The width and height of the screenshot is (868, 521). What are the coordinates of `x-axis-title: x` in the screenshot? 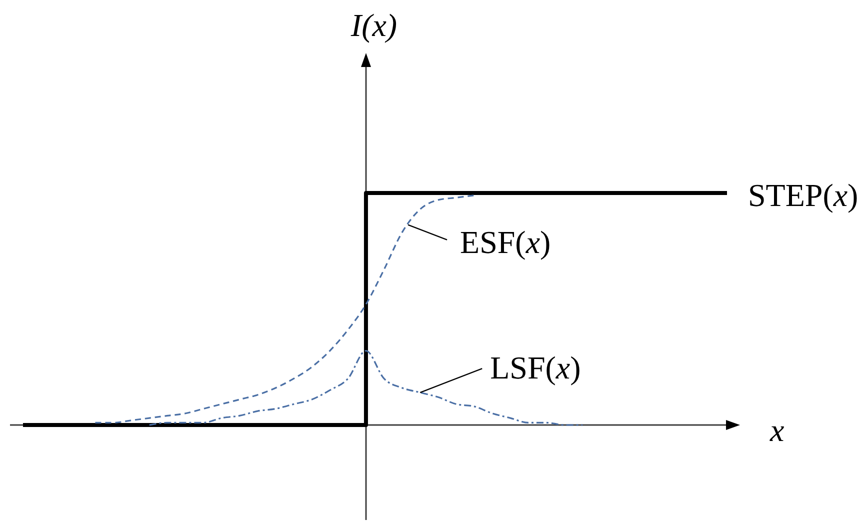 It's located at (776, 430).